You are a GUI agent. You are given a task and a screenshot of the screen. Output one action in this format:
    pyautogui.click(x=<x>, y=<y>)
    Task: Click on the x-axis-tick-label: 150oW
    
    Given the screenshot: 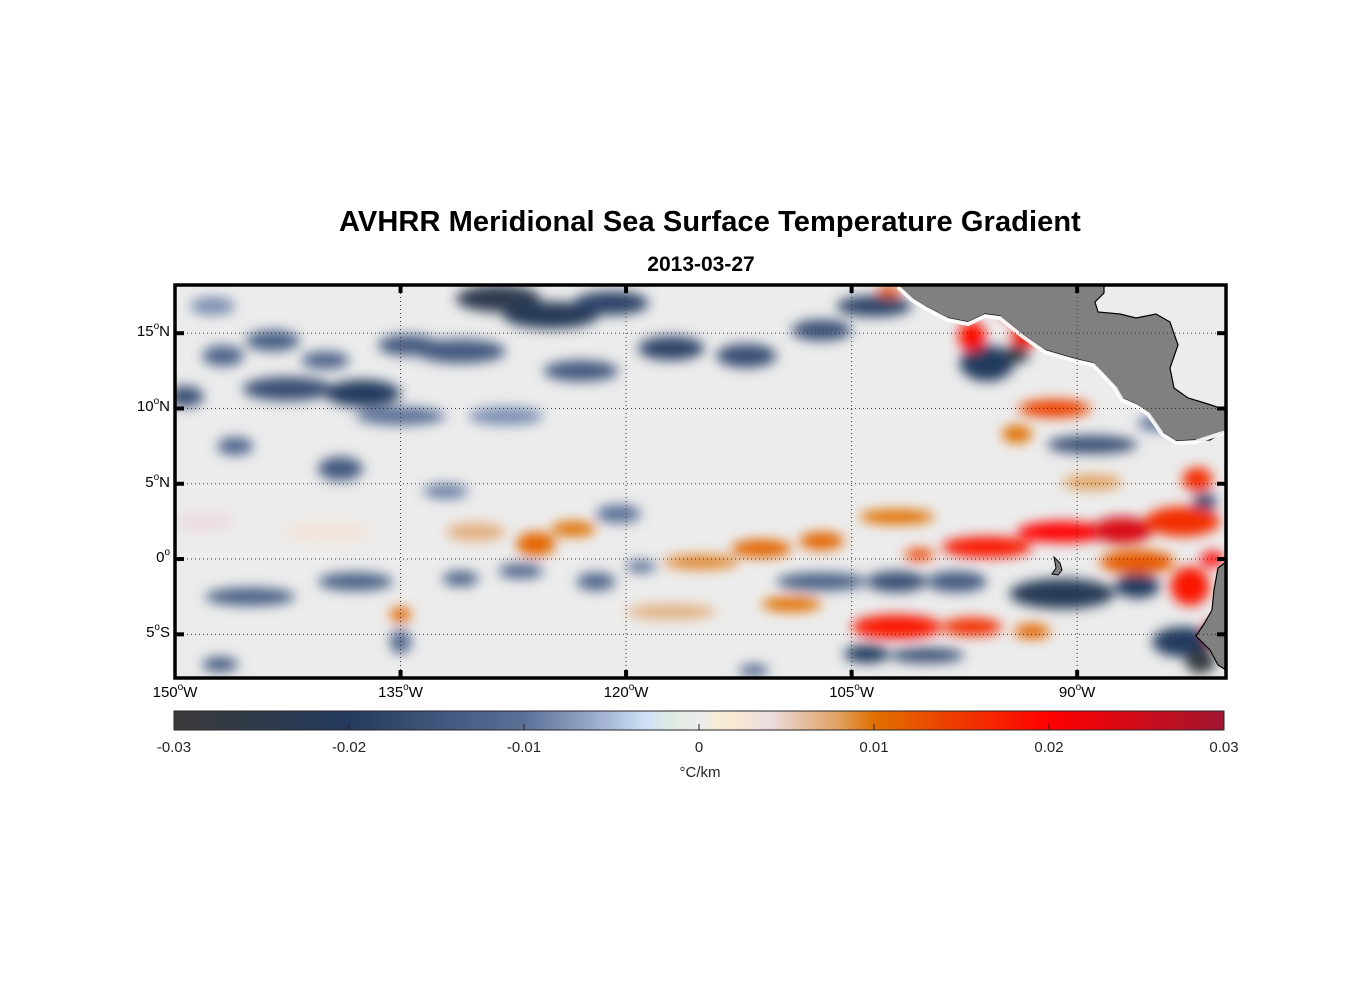 What is the action you would take?
    pyautogui.click(x=175, y=692)
    